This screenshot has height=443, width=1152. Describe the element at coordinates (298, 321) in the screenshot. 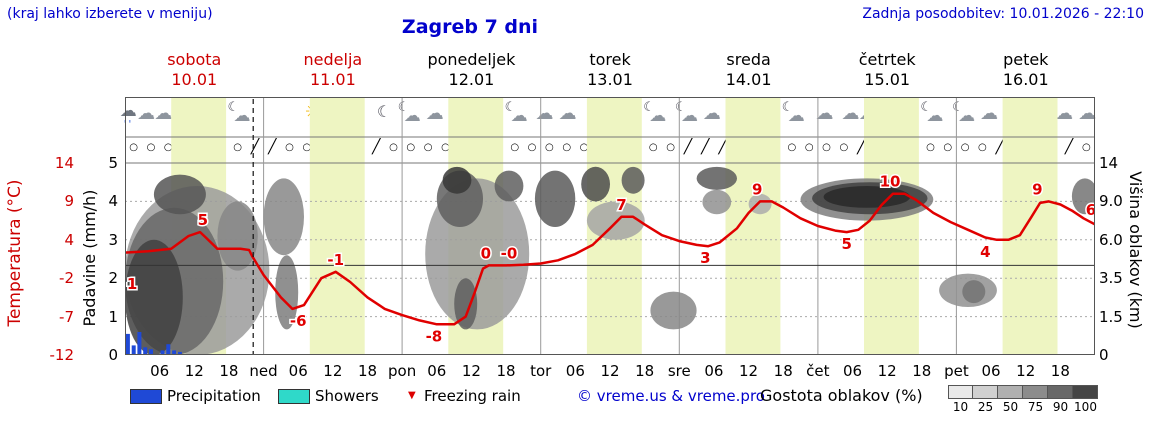

I see `svg-text: -6` at that location.